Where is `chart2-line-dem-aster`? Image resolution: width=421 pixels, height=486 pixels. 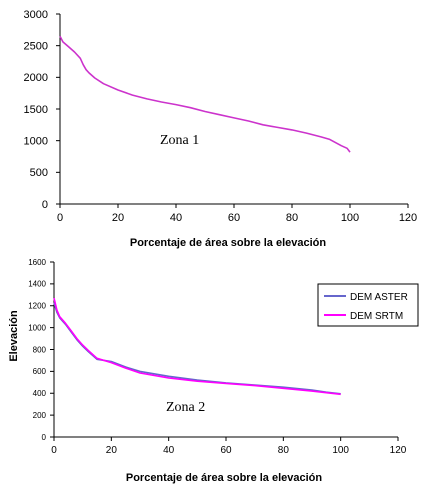 chart2-line-dem-aster is located at coordinates (197, 348).